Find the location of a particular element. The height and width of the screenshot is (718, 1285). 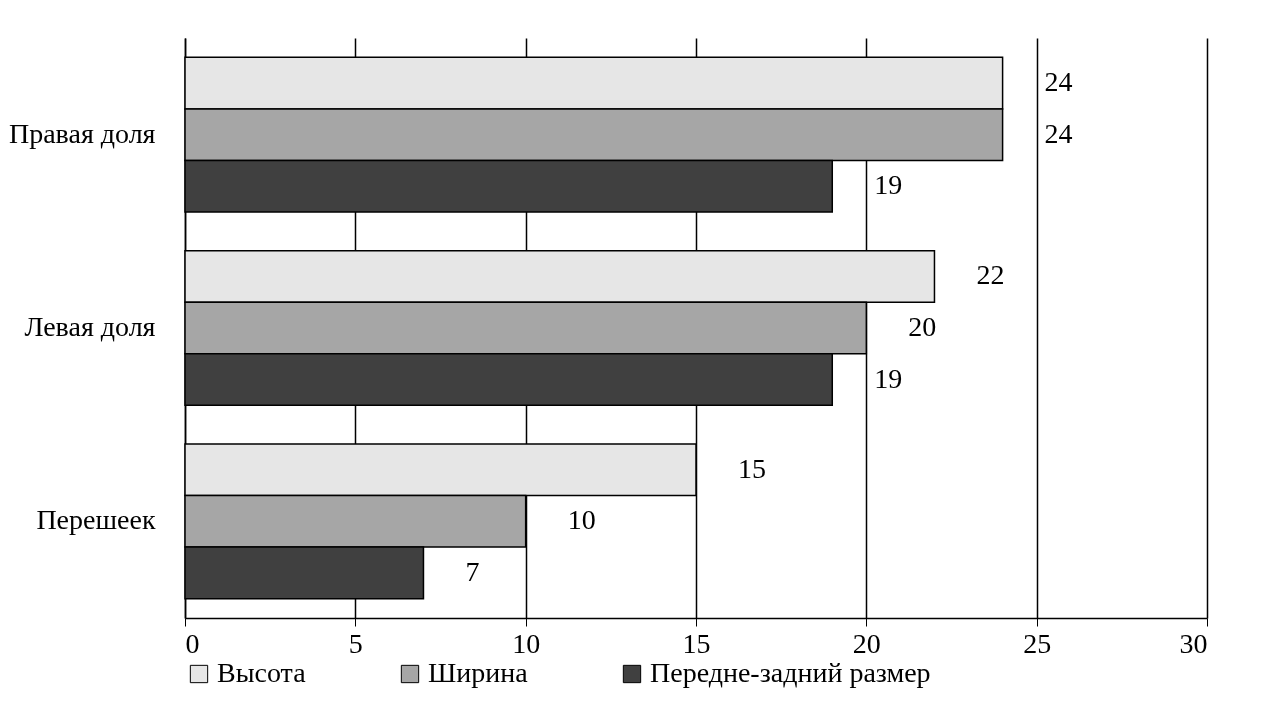

x-tick-label: 10 is located at coordinates (526, 643).